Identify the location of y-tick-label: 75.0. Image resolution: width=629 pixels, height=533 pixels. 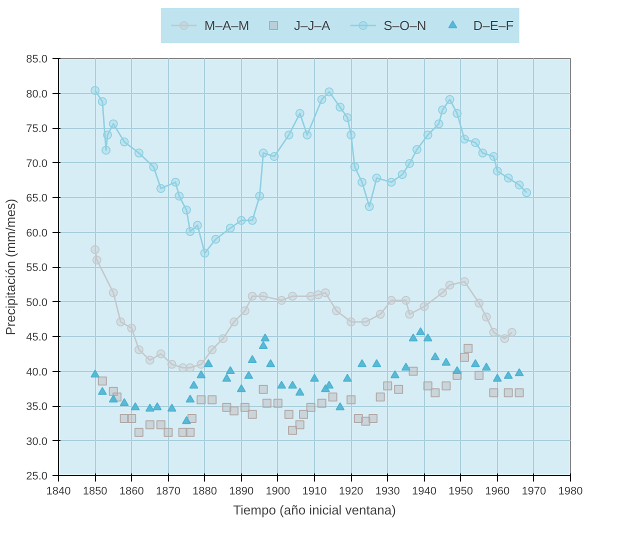
(37, 129).